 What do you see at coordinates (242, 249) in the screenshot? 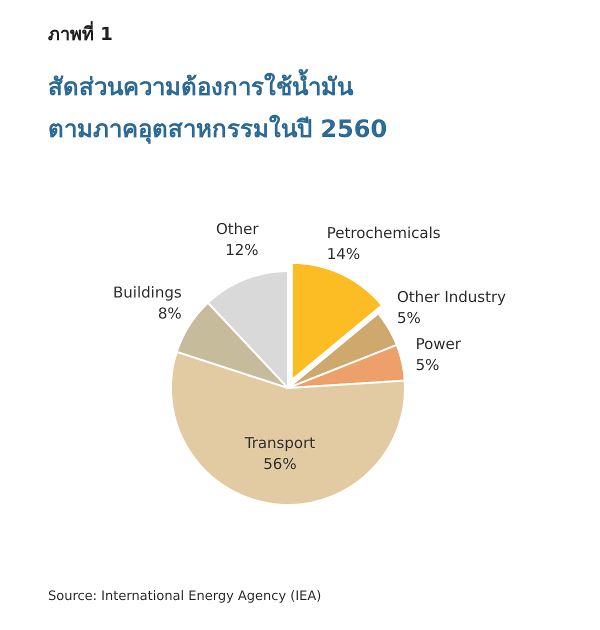
I see `data-label: 12%` at bounding box center [242, 249].